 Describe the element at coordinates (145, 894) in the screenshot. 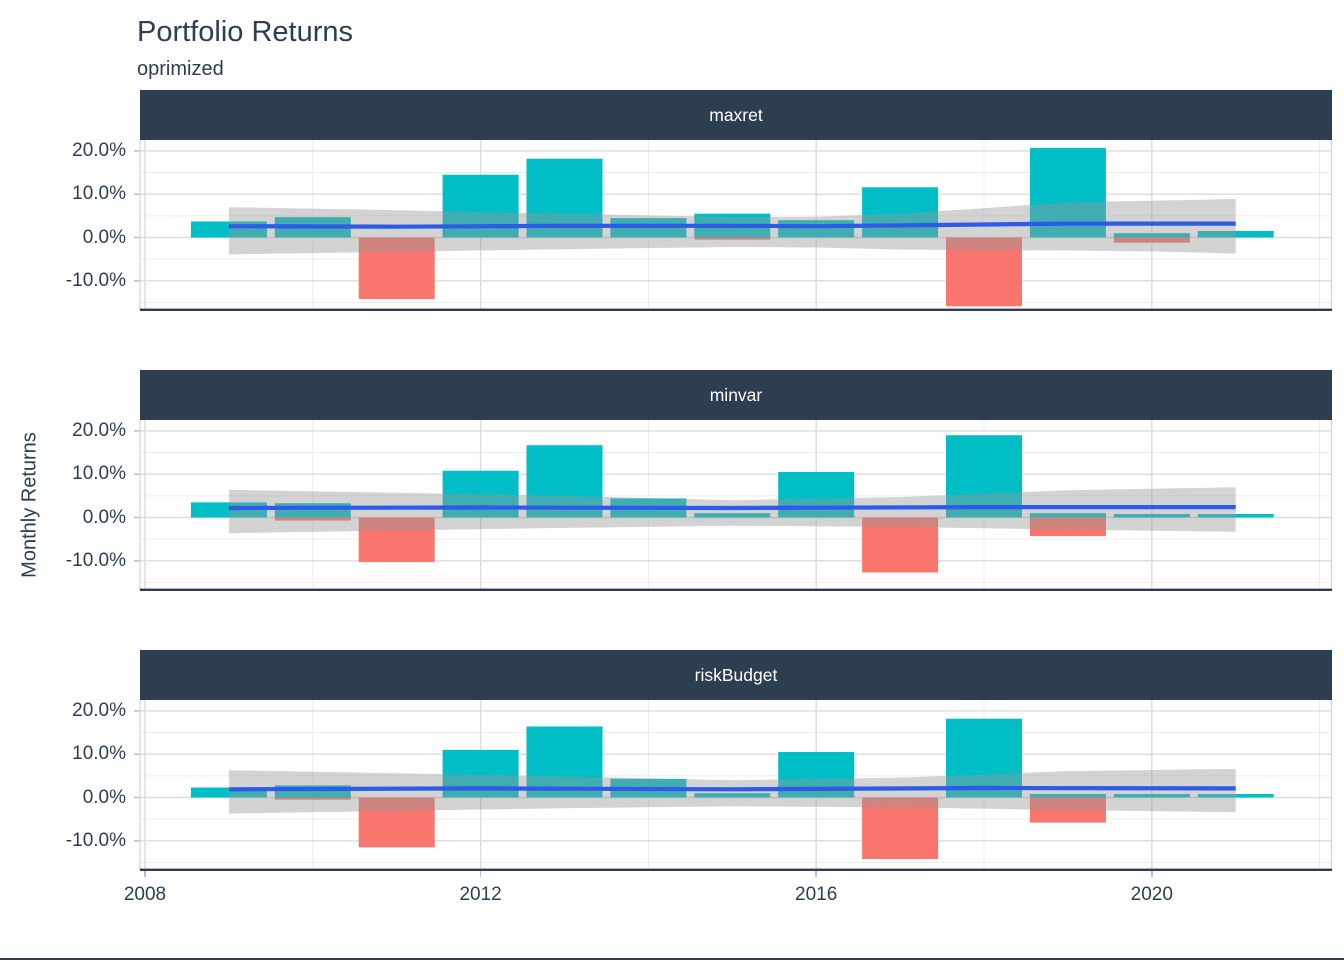

I see `x-tick-label: 2008` at that location.